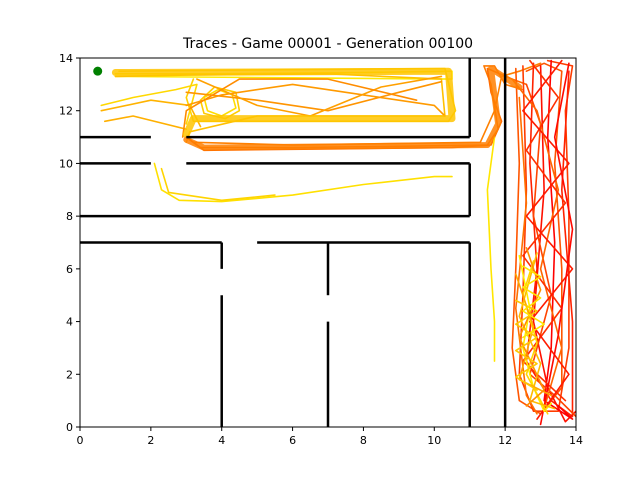 This screenshot has height=480, width=640. Describe the element at coordinates (69, 216) in the screenshot. I see `y-tick-label: 8` at that location.